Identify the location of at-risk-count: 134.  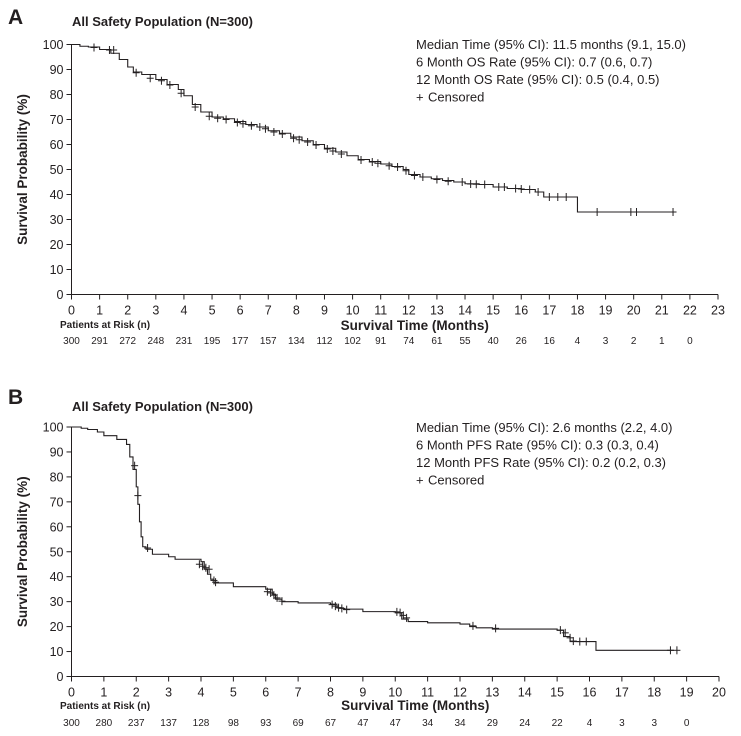
(296, 341).